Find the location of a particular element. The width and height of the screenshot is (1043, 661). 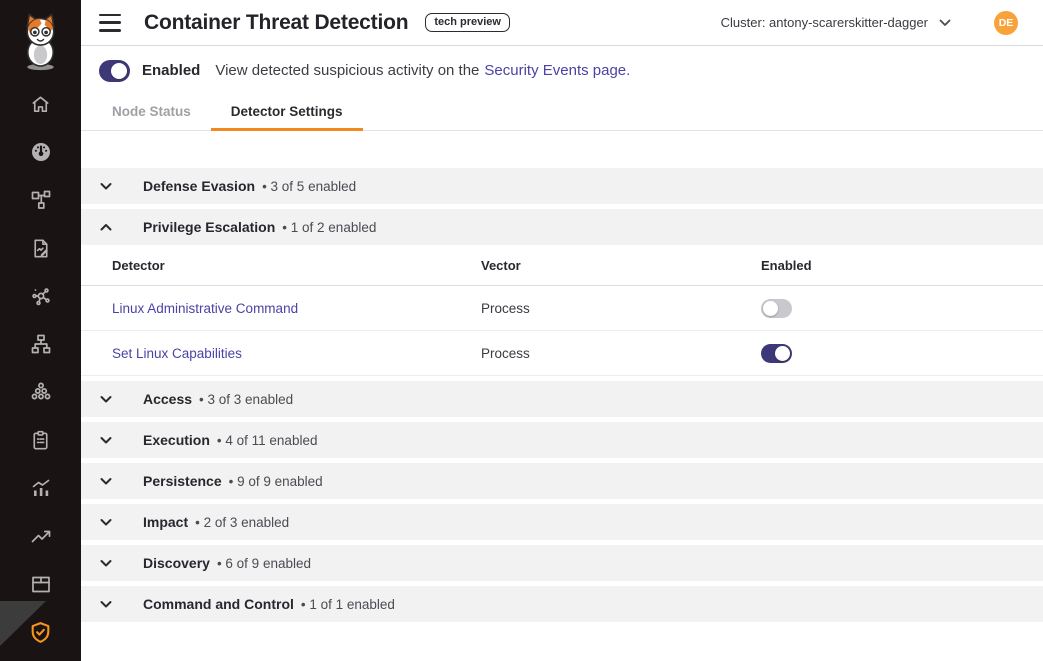

chevron-up-icon is located at coordinates (106, 227).